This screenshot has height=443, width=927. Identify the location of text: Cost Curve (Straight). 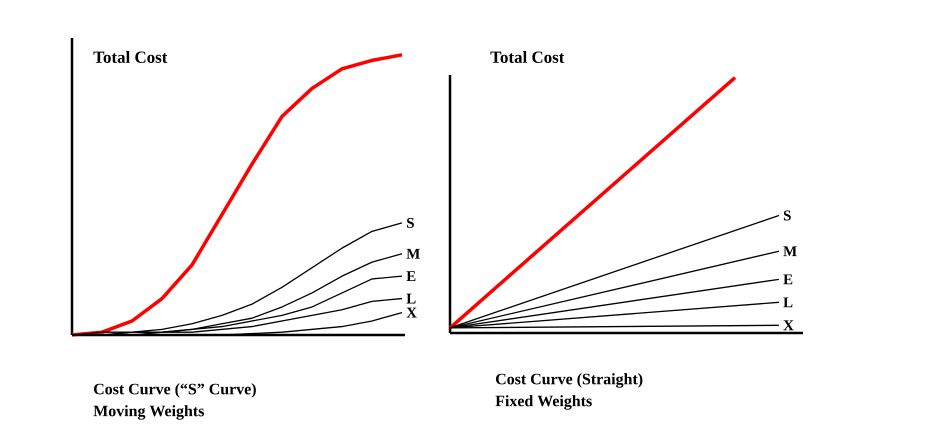
(569, 380).